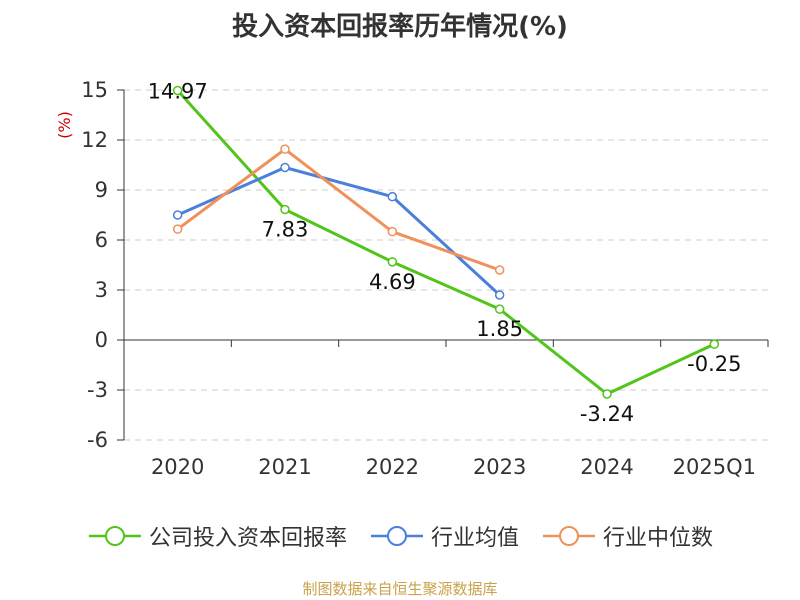  I want to click on legend-label: 行业中位数, so click(658, 538).